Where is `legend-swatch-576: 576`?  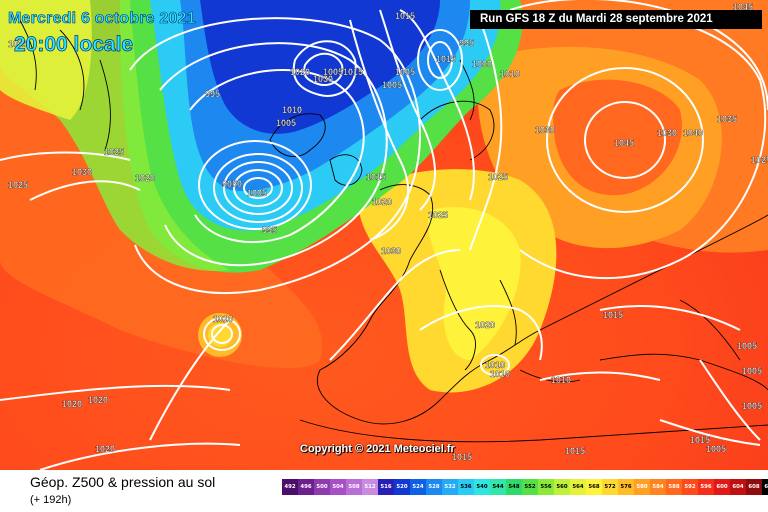 legend-swatch-576: 576 is located at coordinates (626, 487).